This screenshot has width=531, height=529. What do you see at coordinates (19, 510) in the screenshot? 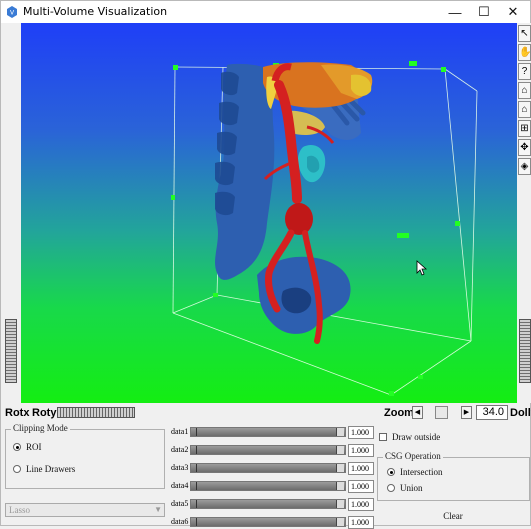
I see `lasso-dropdown-value: Lasso` at bounding box center [19, 510].